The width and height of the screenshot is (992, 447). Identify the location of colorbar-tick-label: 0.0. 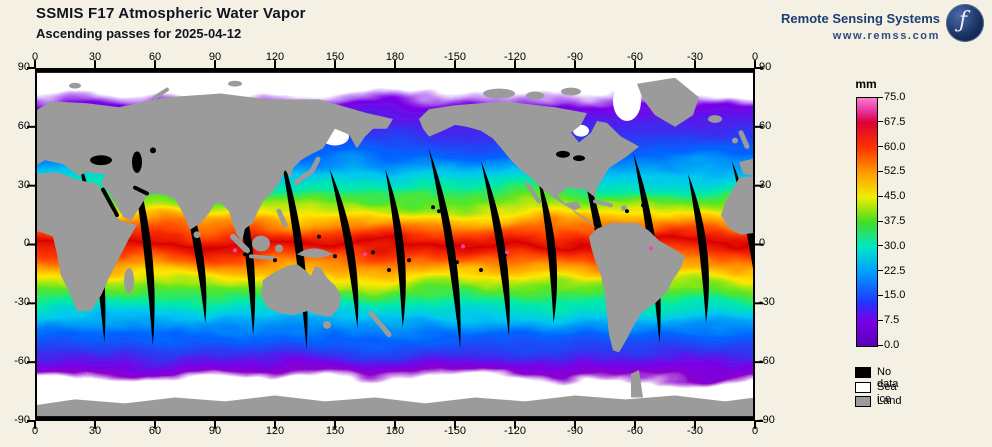
(892, 345).